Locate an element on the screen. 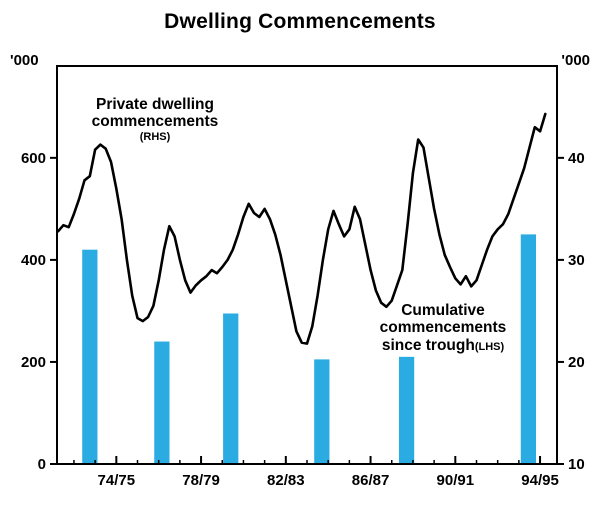  bar-94/95 is located at coordinates (528, 349).